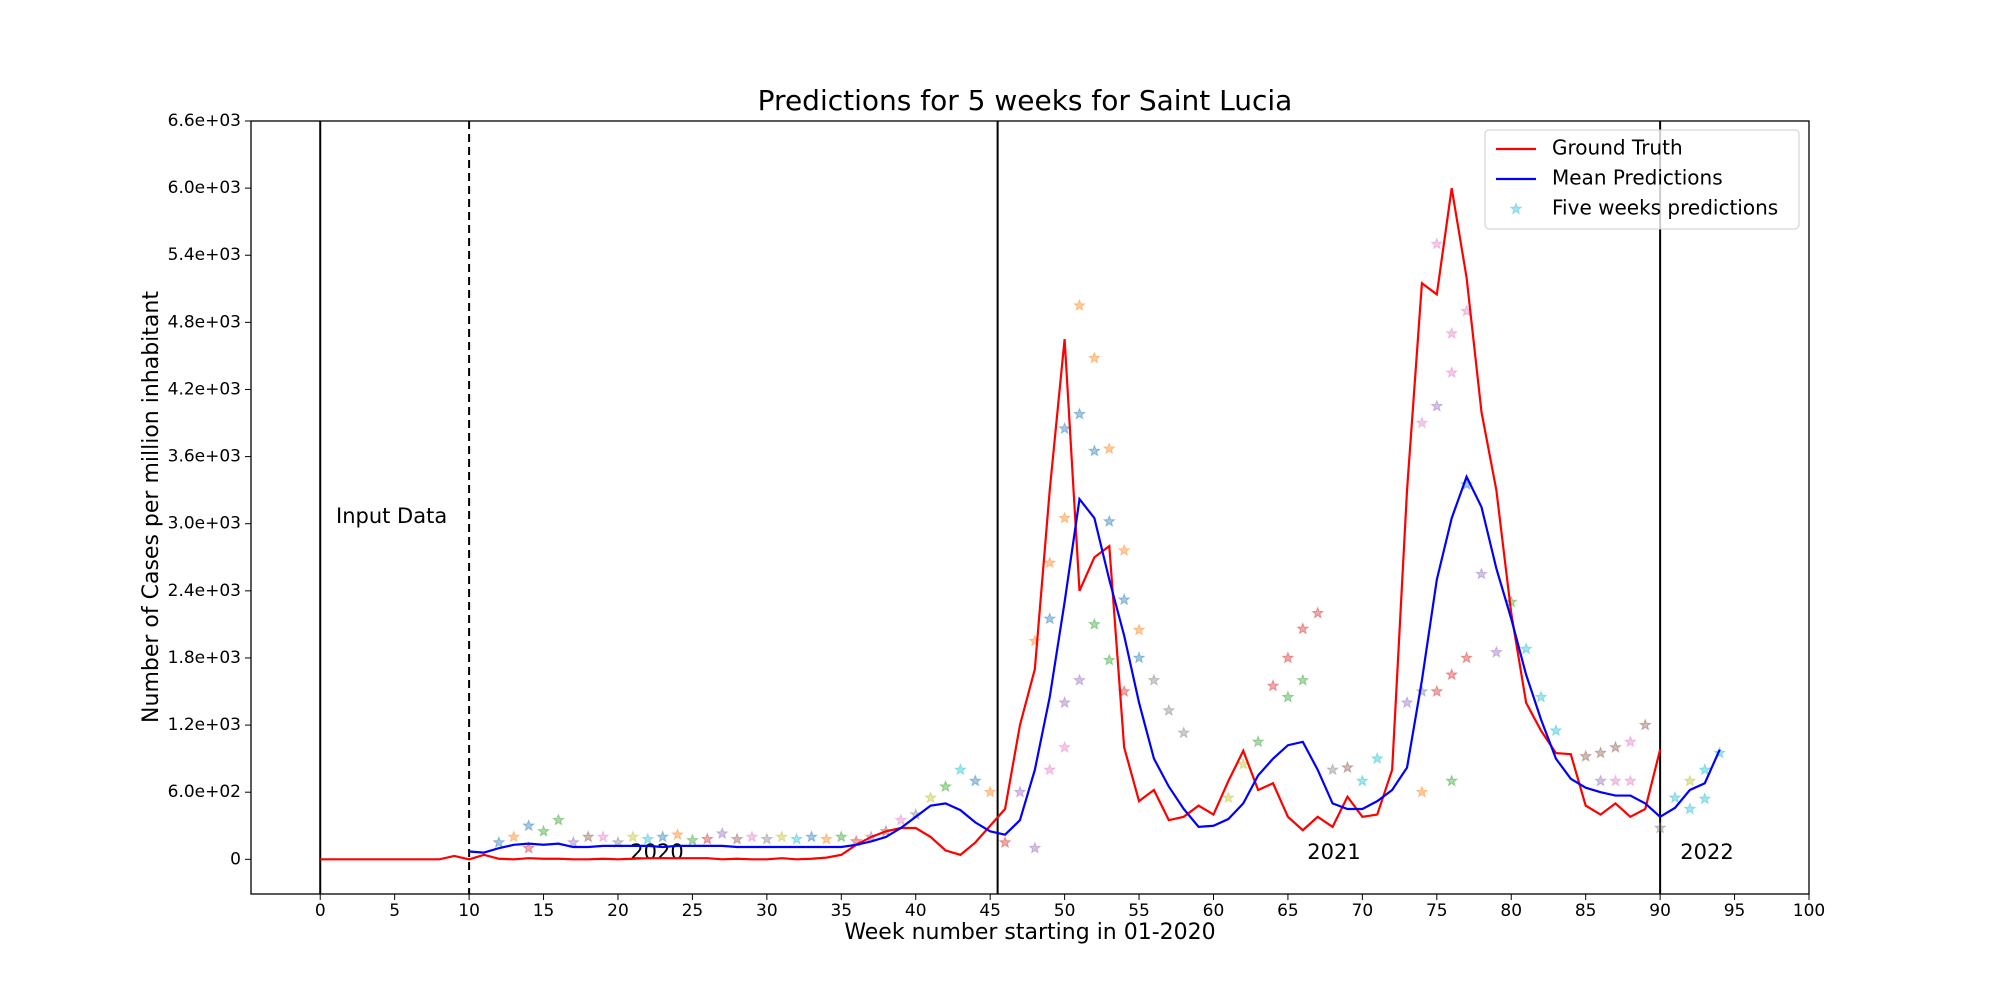 This screenshot has width=2000, height=1000. Describe the element at coordinates (1333, 852) in the screenshot. I see `annotation: 2021` at that location.